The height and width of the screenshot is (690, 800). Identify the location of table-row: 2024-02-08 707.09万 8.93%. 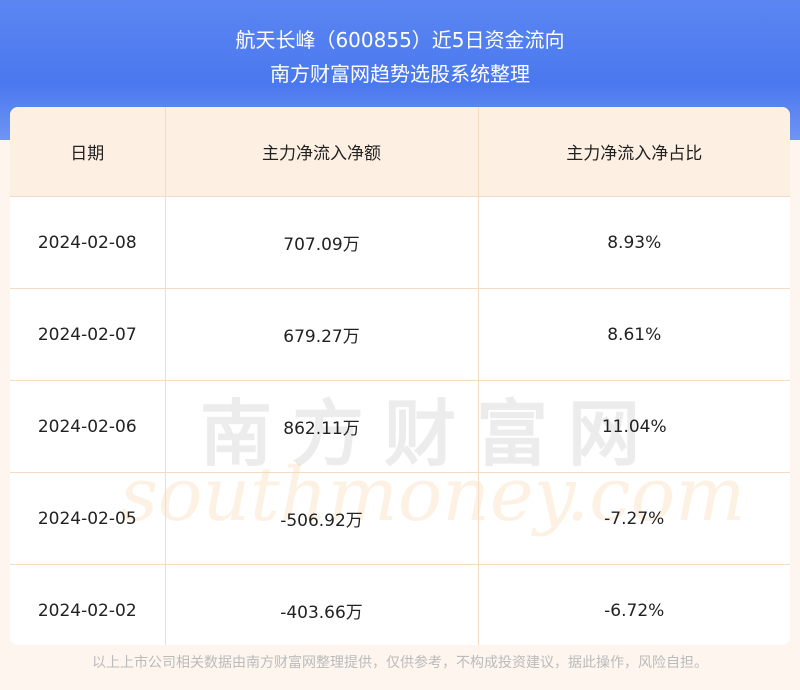
(400, 242).